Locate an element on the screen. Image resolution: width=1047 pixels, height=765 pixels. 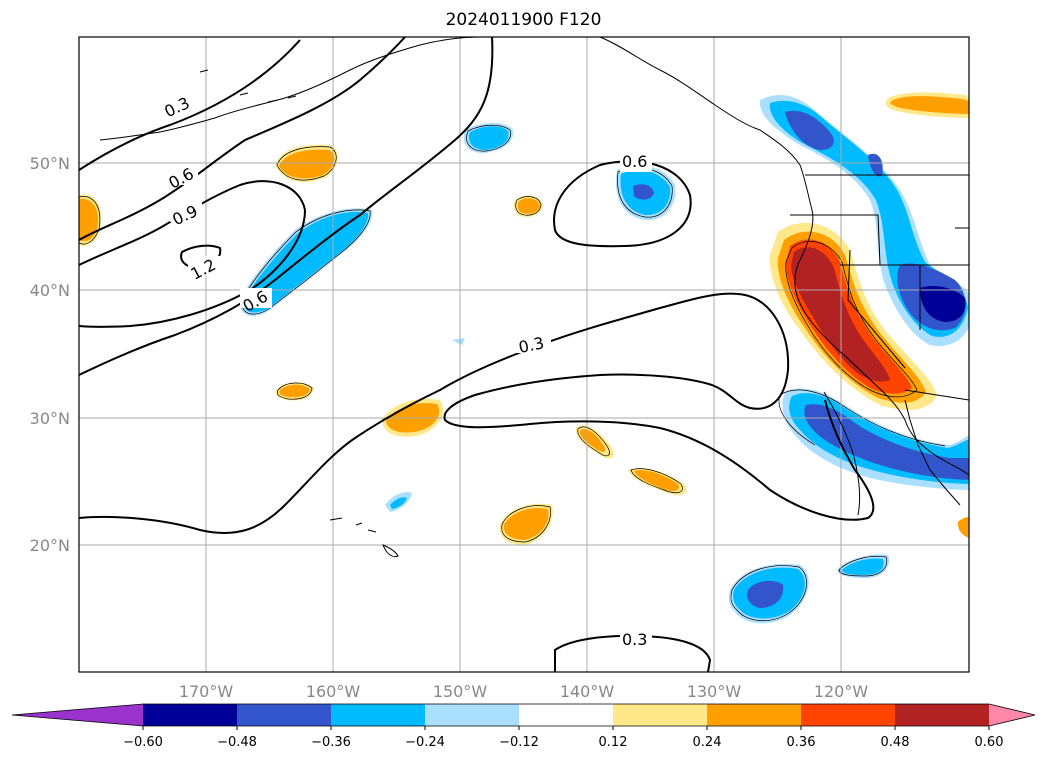
colorbar-tick-label: −0.12 is located at coordinates (519, 742).